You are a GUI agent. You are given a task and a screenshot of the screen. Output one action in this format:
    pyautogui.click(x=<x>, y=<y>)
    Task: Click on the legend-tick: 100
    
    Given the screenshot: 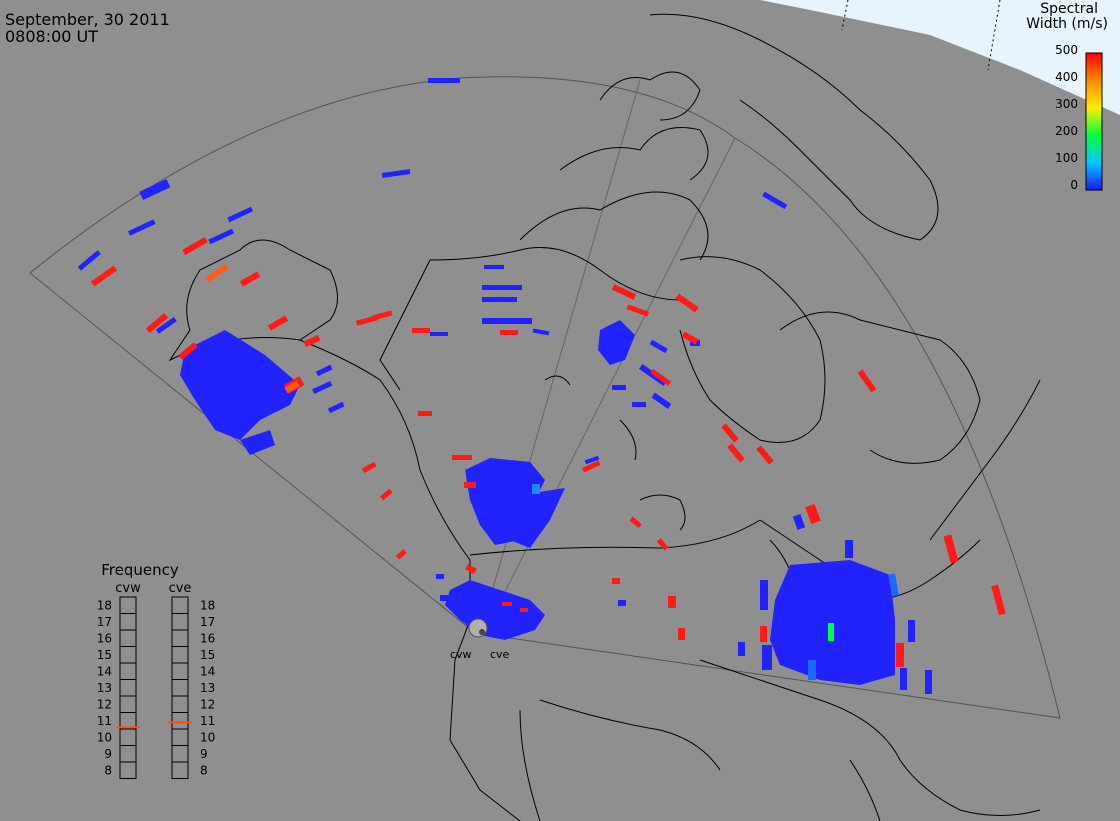 What is the action you would take?
    pyautogui.click(x=1066, y=158)
    